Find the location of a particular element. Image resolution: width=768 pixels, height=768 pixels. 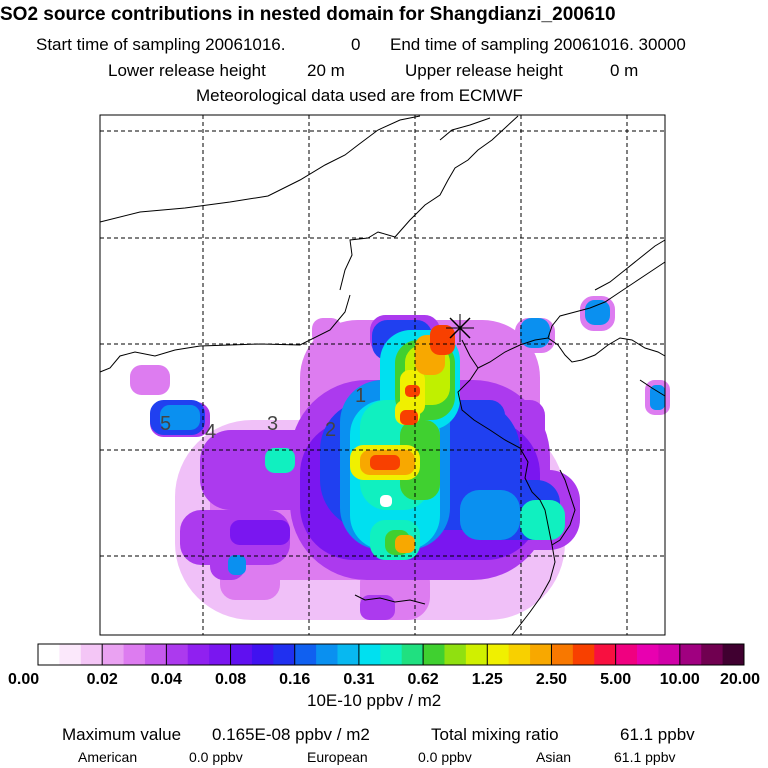

colorbar-unit: 10E-10 ppbv / m2 is located at coordinates (374, 700).